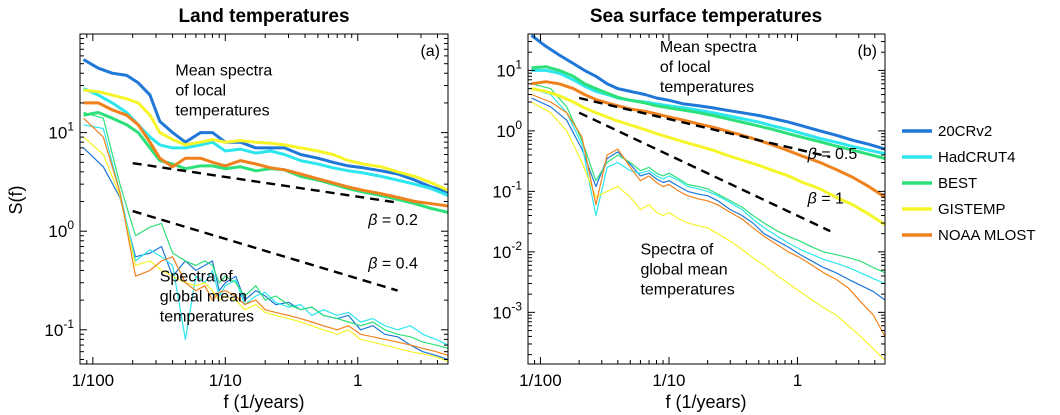  I want to click on beta-annotation: β = 1, so click(825, 199).